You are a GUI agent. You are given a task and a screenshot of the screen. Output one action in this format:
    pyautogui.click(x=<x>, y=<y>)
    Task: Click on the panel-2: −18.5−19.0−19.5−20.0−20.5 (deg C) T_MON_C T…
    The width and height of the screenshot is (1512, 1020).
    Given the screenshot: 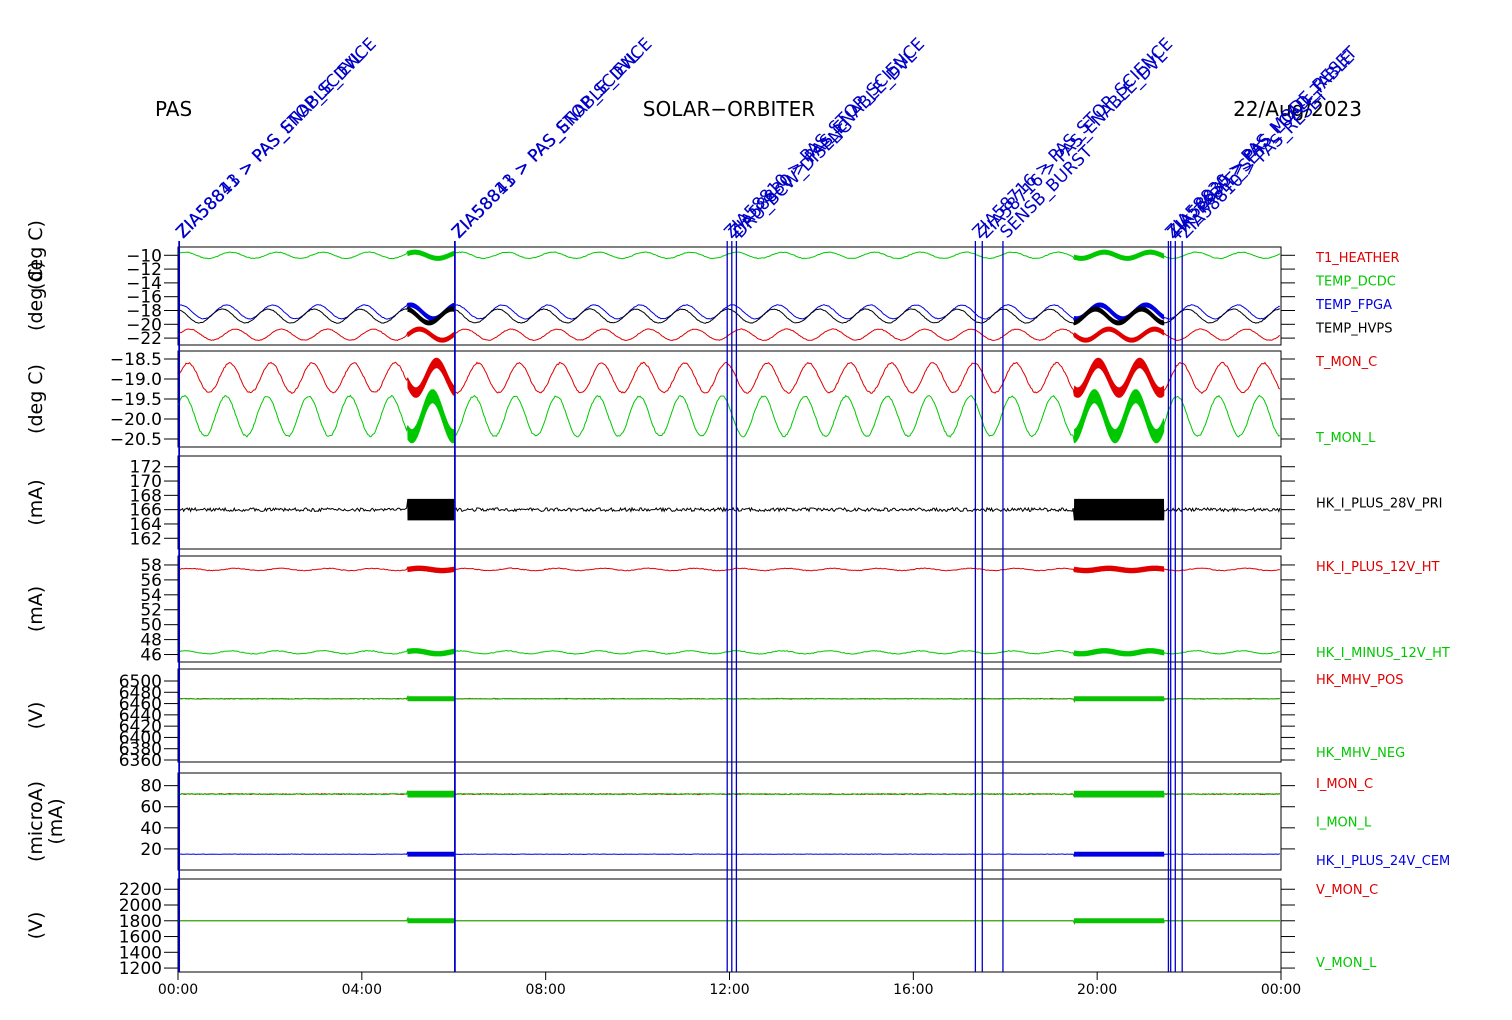 What is the action you would take?
    pyautogui.click(x=701, y=400)
    